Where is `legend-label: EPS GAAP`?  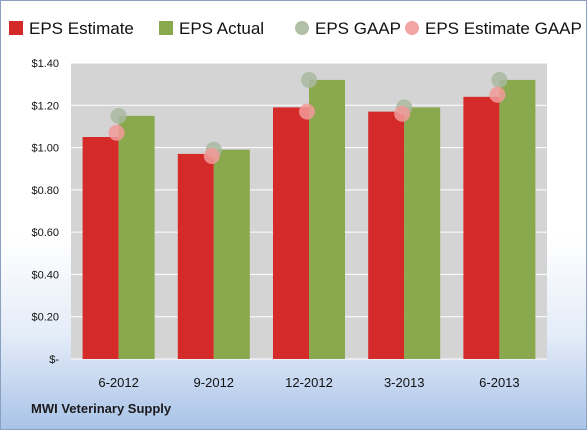
legend-label: EPS GAAP is located at coordinates (358, 28).